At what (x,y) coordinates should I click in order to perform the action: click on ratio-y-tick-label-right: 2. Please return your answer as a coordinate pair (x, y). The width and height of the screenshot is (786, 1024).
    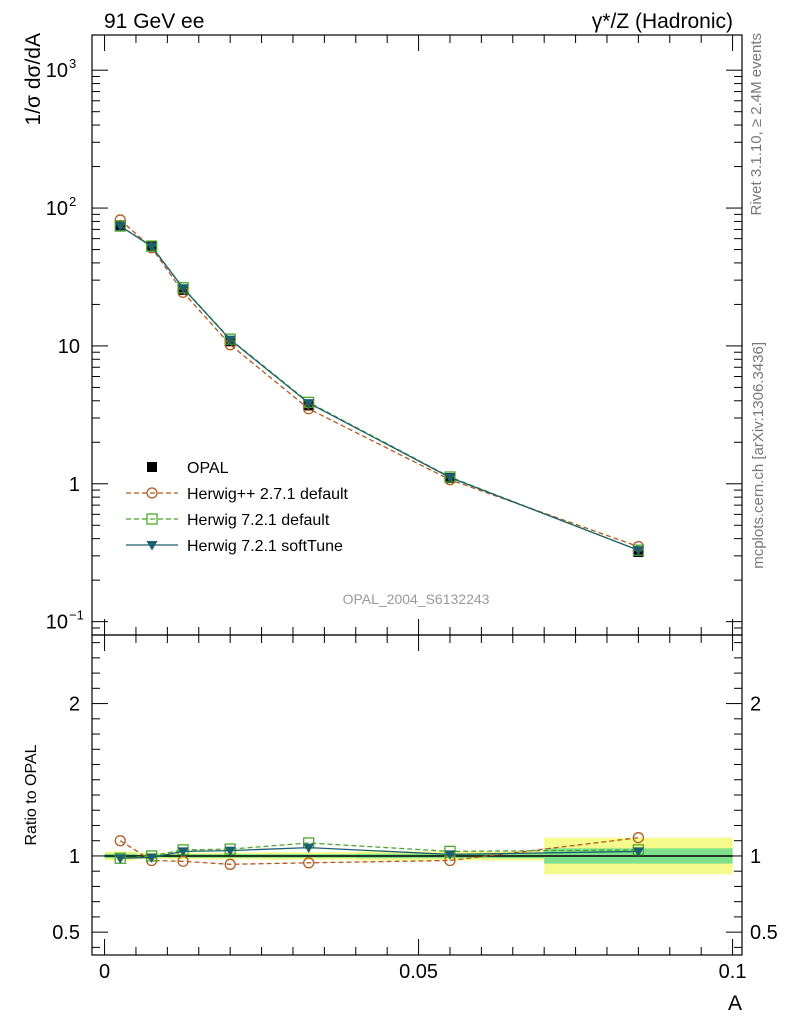
    Looking at the image, I should click on (755, 705).